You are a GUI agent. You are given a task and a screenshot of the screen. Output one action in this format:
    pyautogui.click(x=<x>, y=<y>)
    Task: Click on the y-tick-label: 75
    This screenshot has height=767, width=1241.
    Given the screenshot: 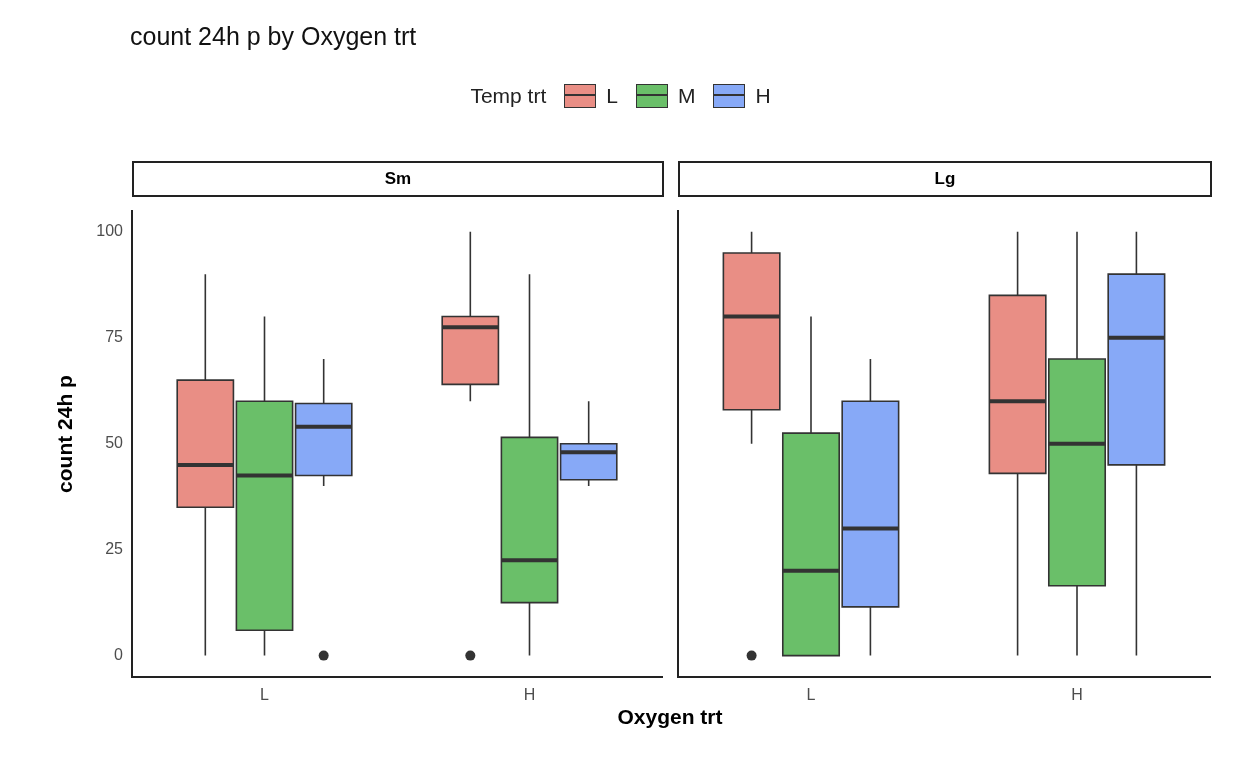 What is the action you would take?
    pyautogui.click(x=114, y=337)
    